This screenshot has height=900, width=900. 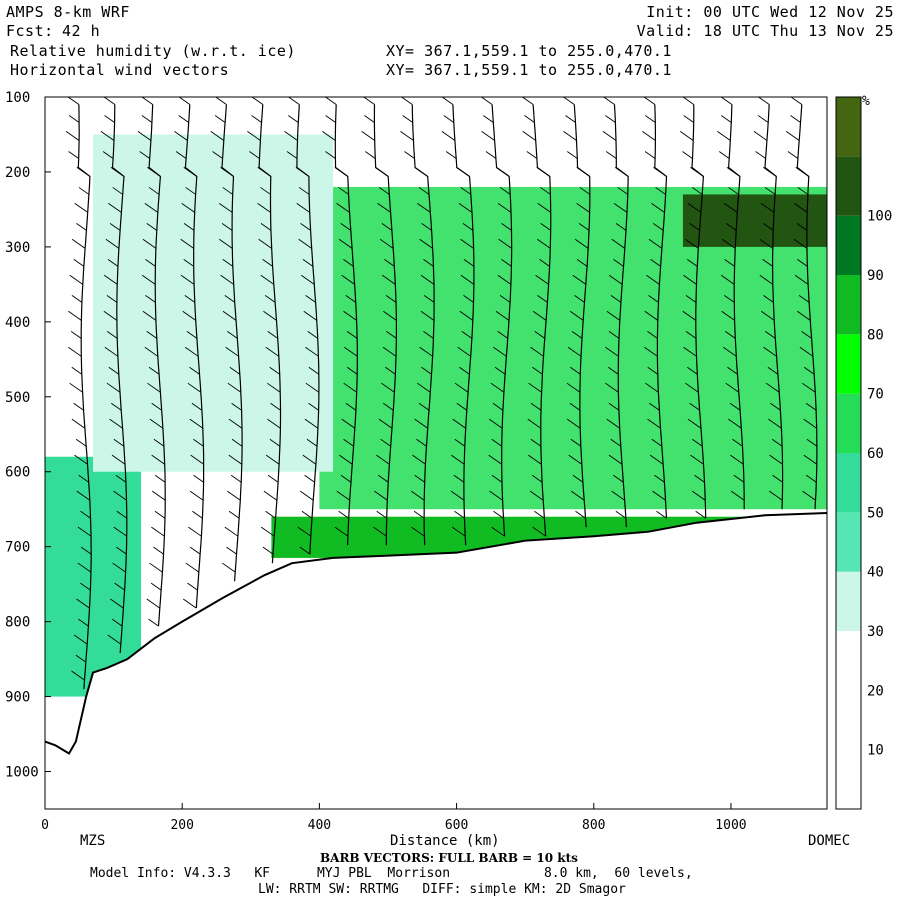 I want to click on x-axis-title: Distance (km), so click(x=445, y=841).